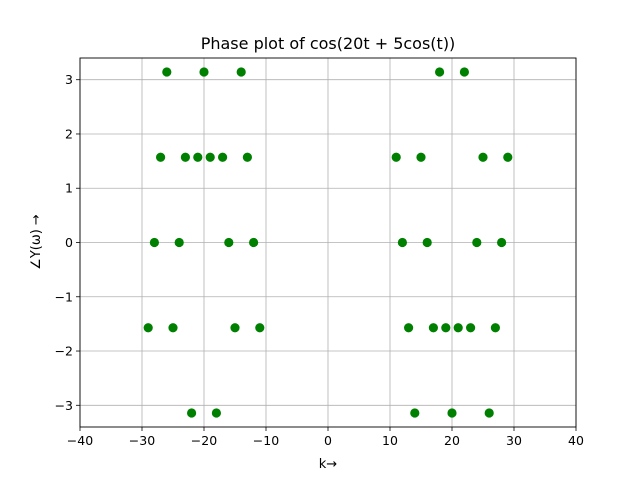 The height and width of the screenshot is (480, 640). Describe the element at coordinates (390, 440) in the screenshot. I see `x-tick-label: 10` at that location.